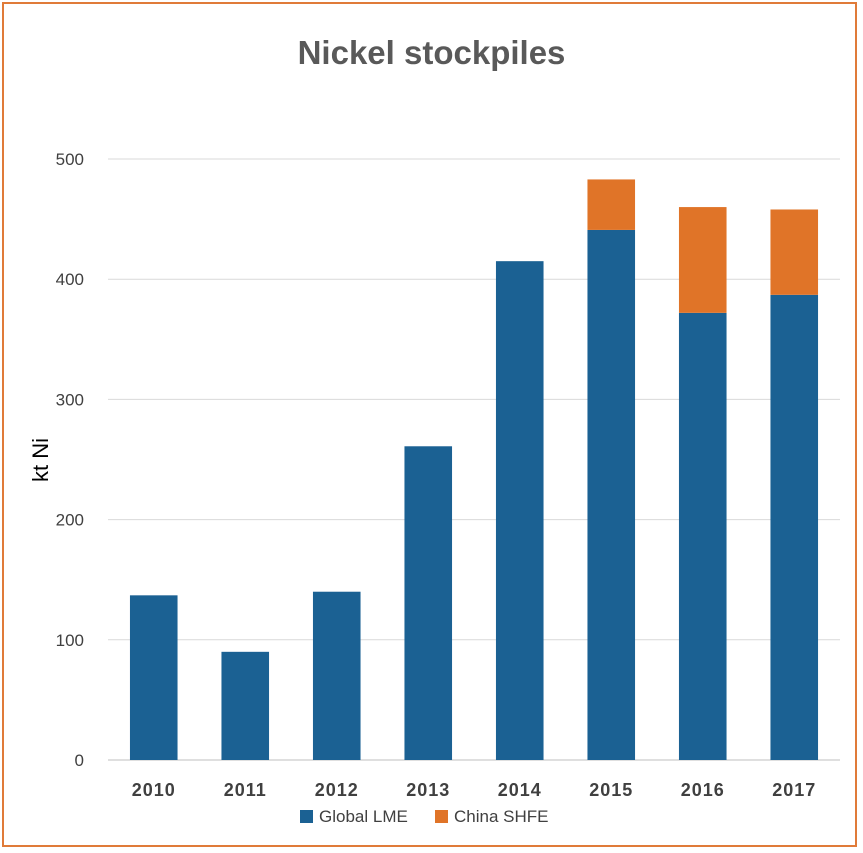  I want to click on bar-global-lme-2014, so click(519, 510).